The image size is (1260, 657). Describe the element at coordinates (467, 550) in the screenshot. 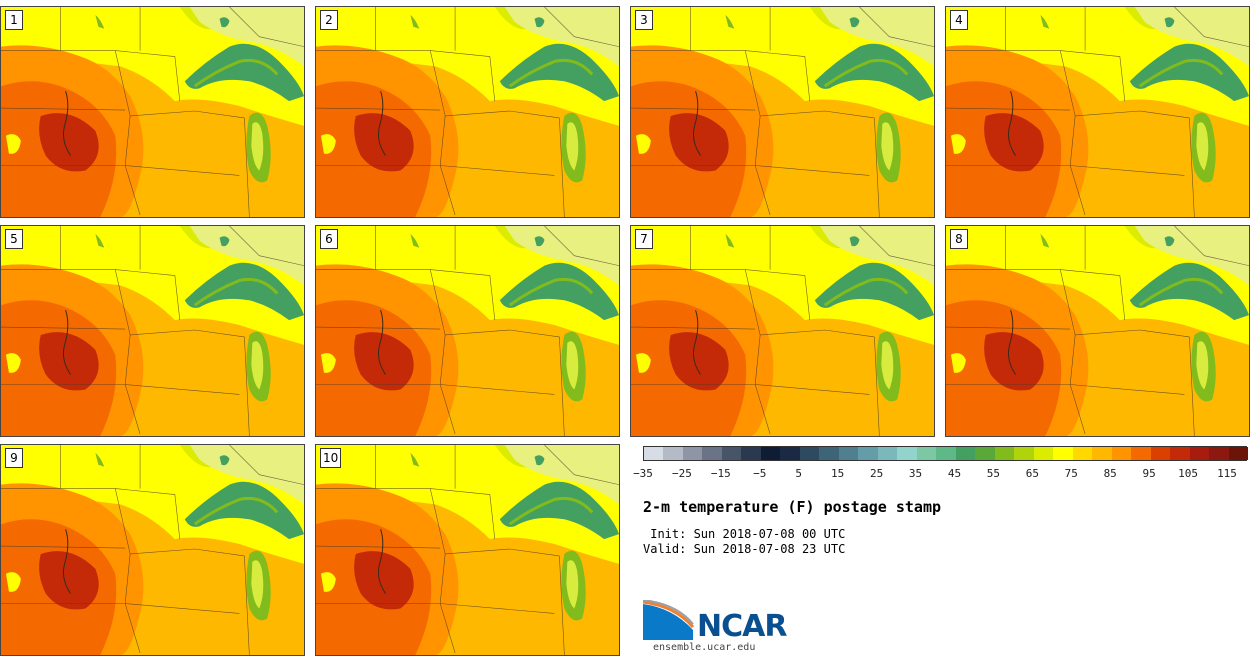

I see `ensemble-member-map-10: 10` at that location.